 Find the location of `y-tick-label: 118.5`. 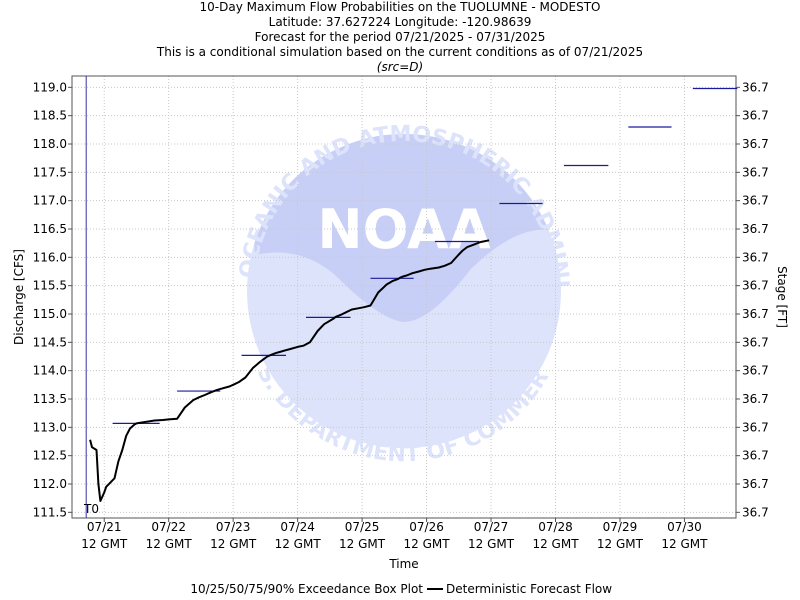

y-tick-label: 118.5 is located at coordinates (50, 116).